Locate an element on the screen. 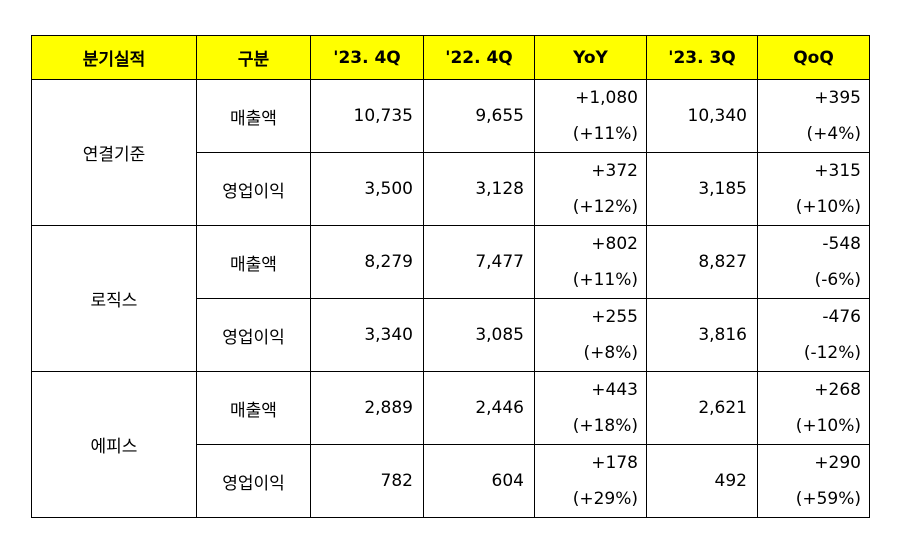  value-22-4q: 7,477 is located at coordinates (479, 262).